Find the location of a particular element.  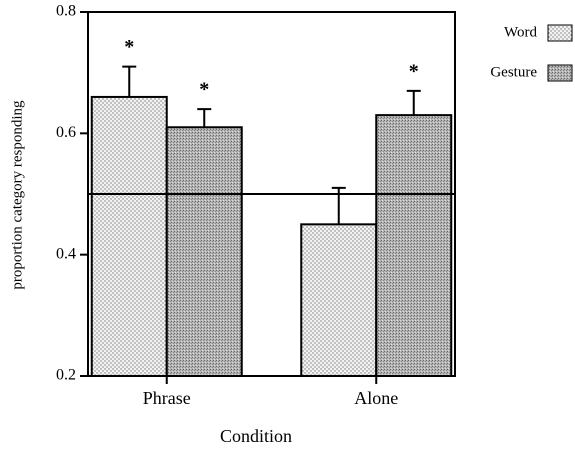

legend-label: Gesture is located at coordinates (513, 72).